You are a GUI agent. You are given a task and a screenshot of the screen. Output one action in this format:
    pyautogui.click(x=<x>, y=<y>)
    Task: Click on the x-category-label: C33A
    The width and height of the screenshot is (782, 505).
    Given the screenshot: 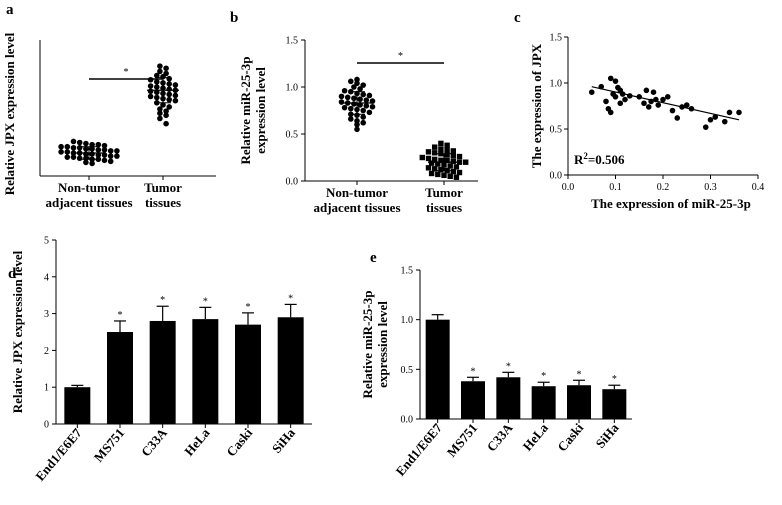 What is the action you would take?
    pyautogui.click(x=154, y=442)
    